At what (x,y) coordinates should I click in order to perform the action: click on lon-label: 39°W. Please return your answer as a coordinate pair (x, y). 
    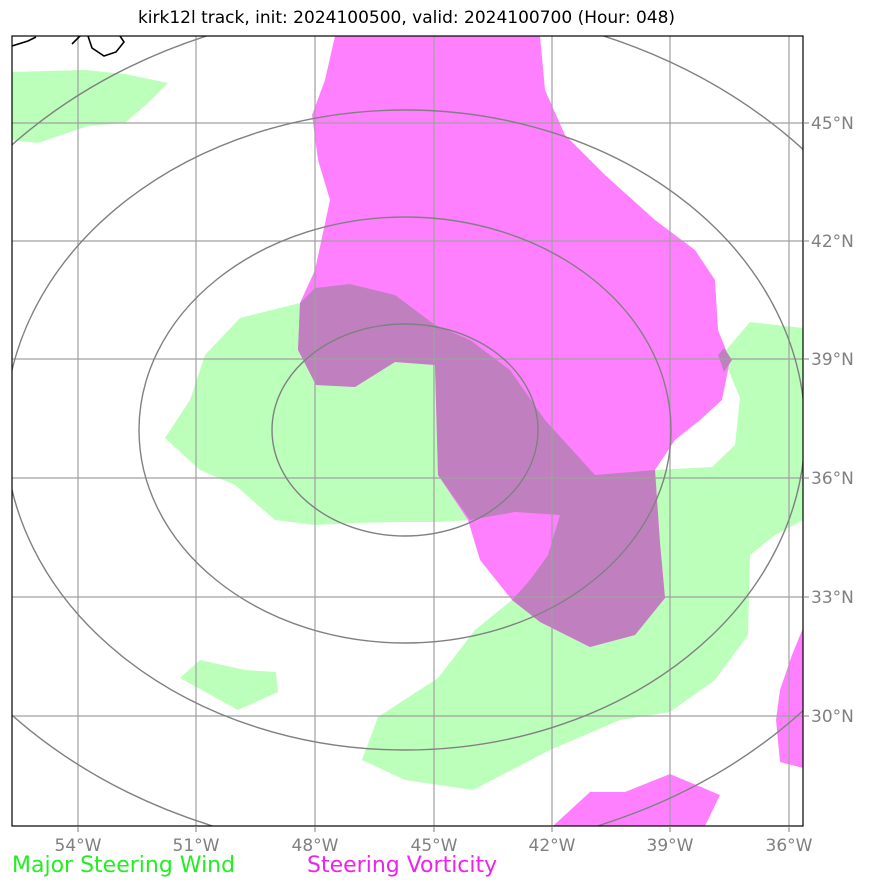
    Looking at the image, I should click on (670, 846).